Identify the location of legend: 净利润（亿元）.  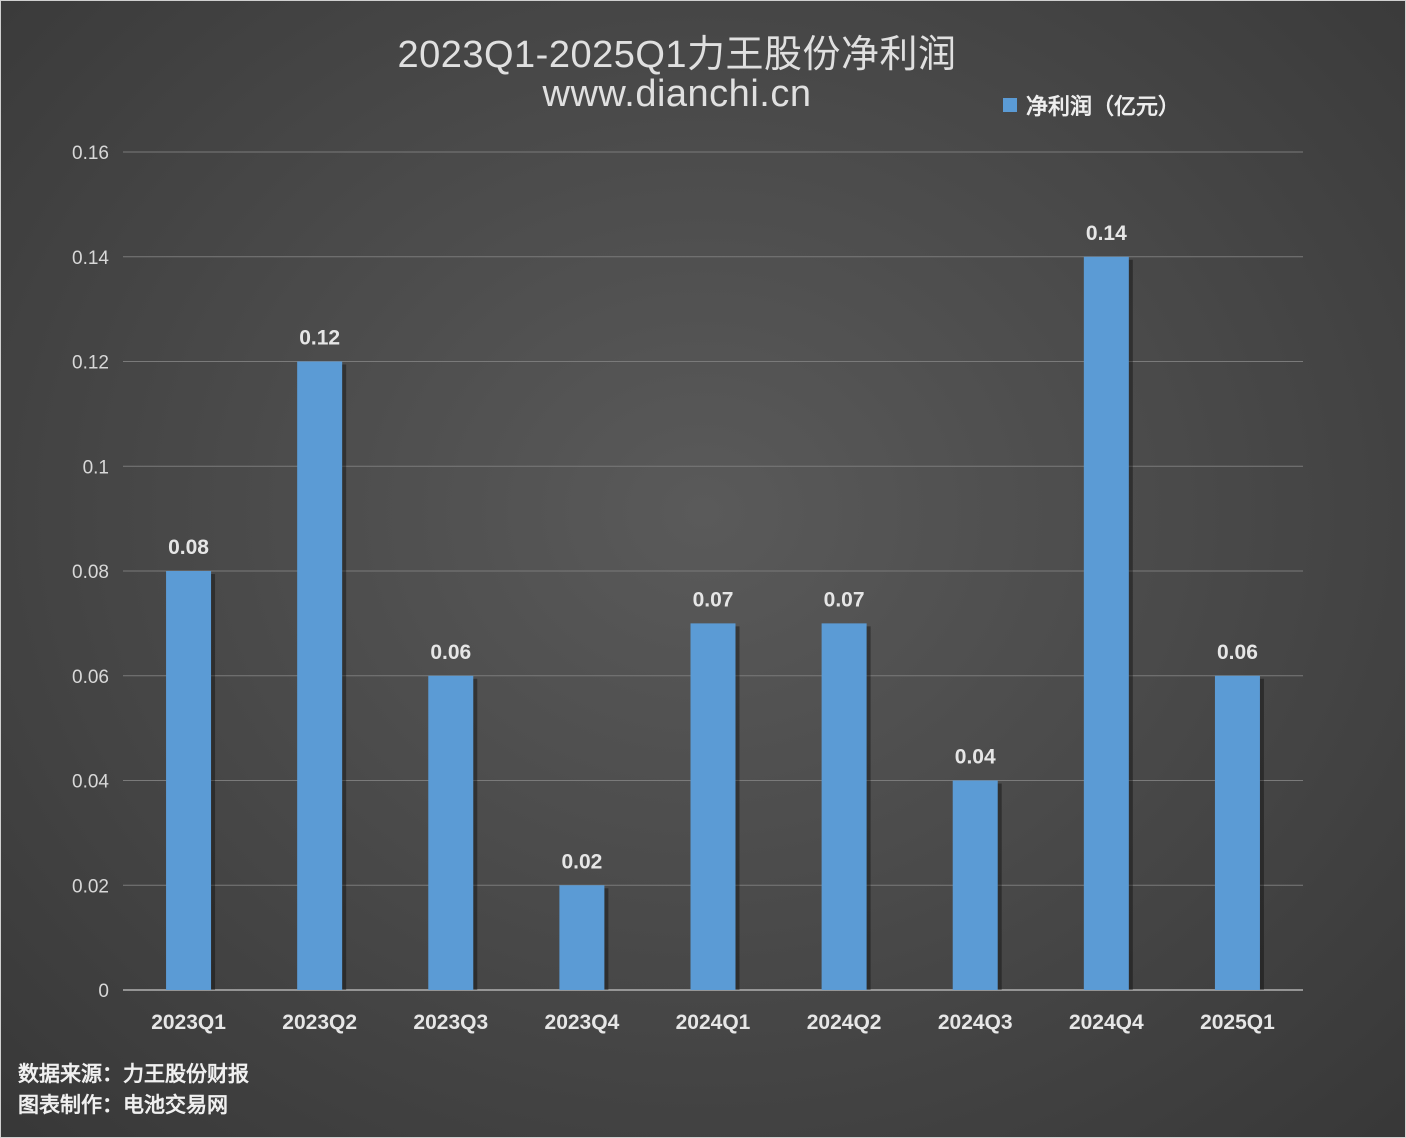
(1091, 105).